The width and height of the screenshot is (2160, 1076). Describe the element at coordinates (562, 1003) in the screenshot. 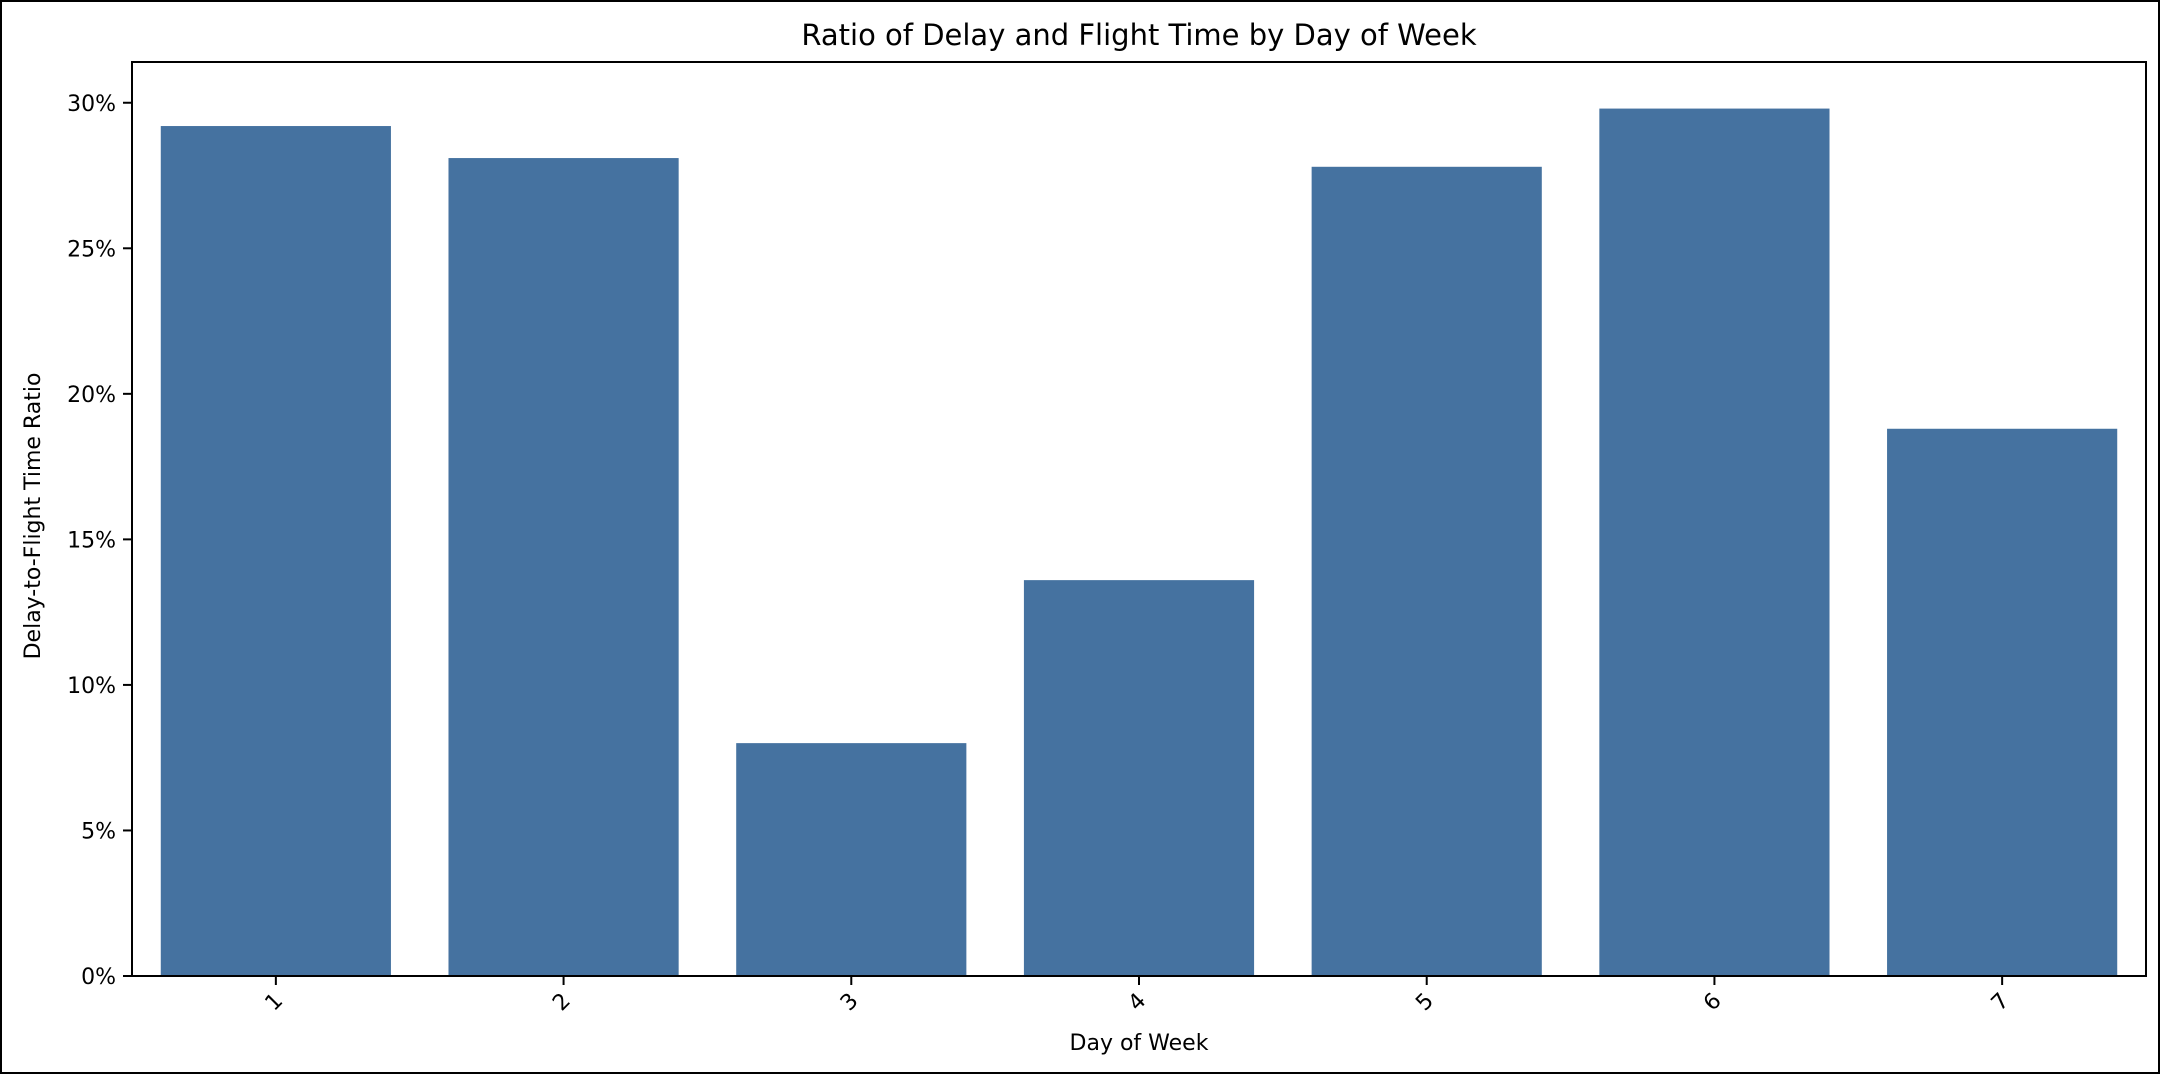

I see `x-tick-label-day-2: 2` at that location.